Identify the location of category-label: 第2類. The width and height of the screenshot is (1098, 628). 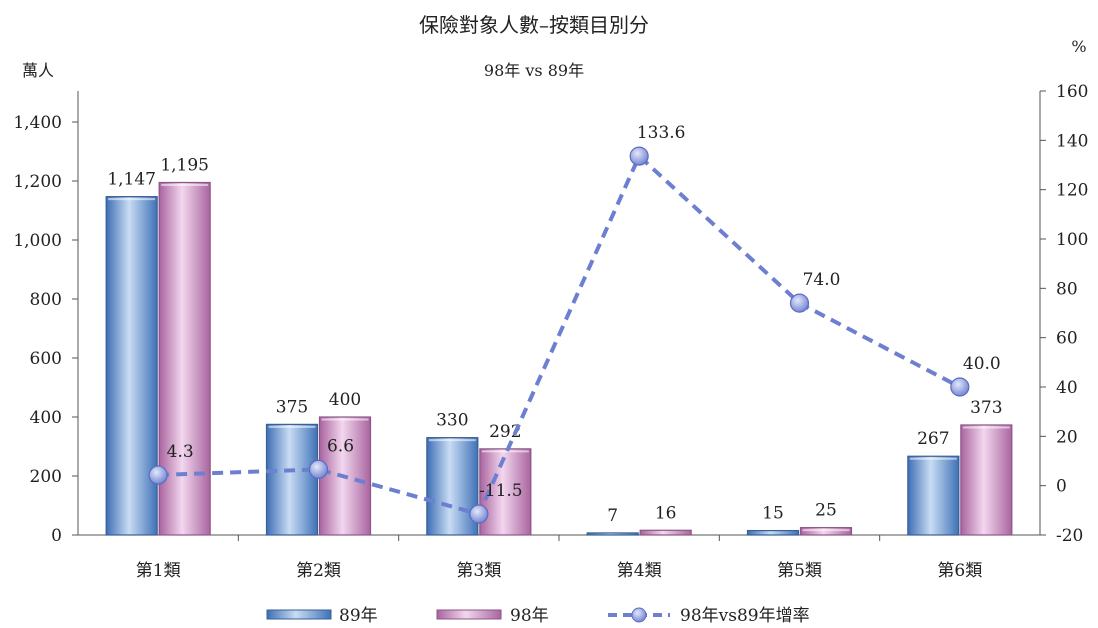
(318, 571).